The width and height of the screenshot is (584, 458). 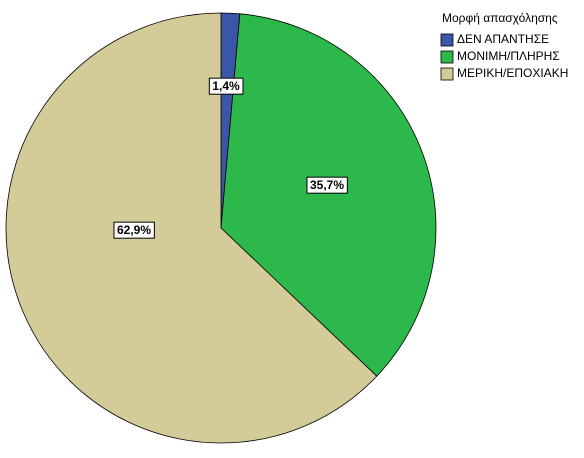 What do you see at coordinates (500, 18) in the screenshot?
I see `legend-title: Μορφή απασχόλησης` at bounding box center [500, 18].